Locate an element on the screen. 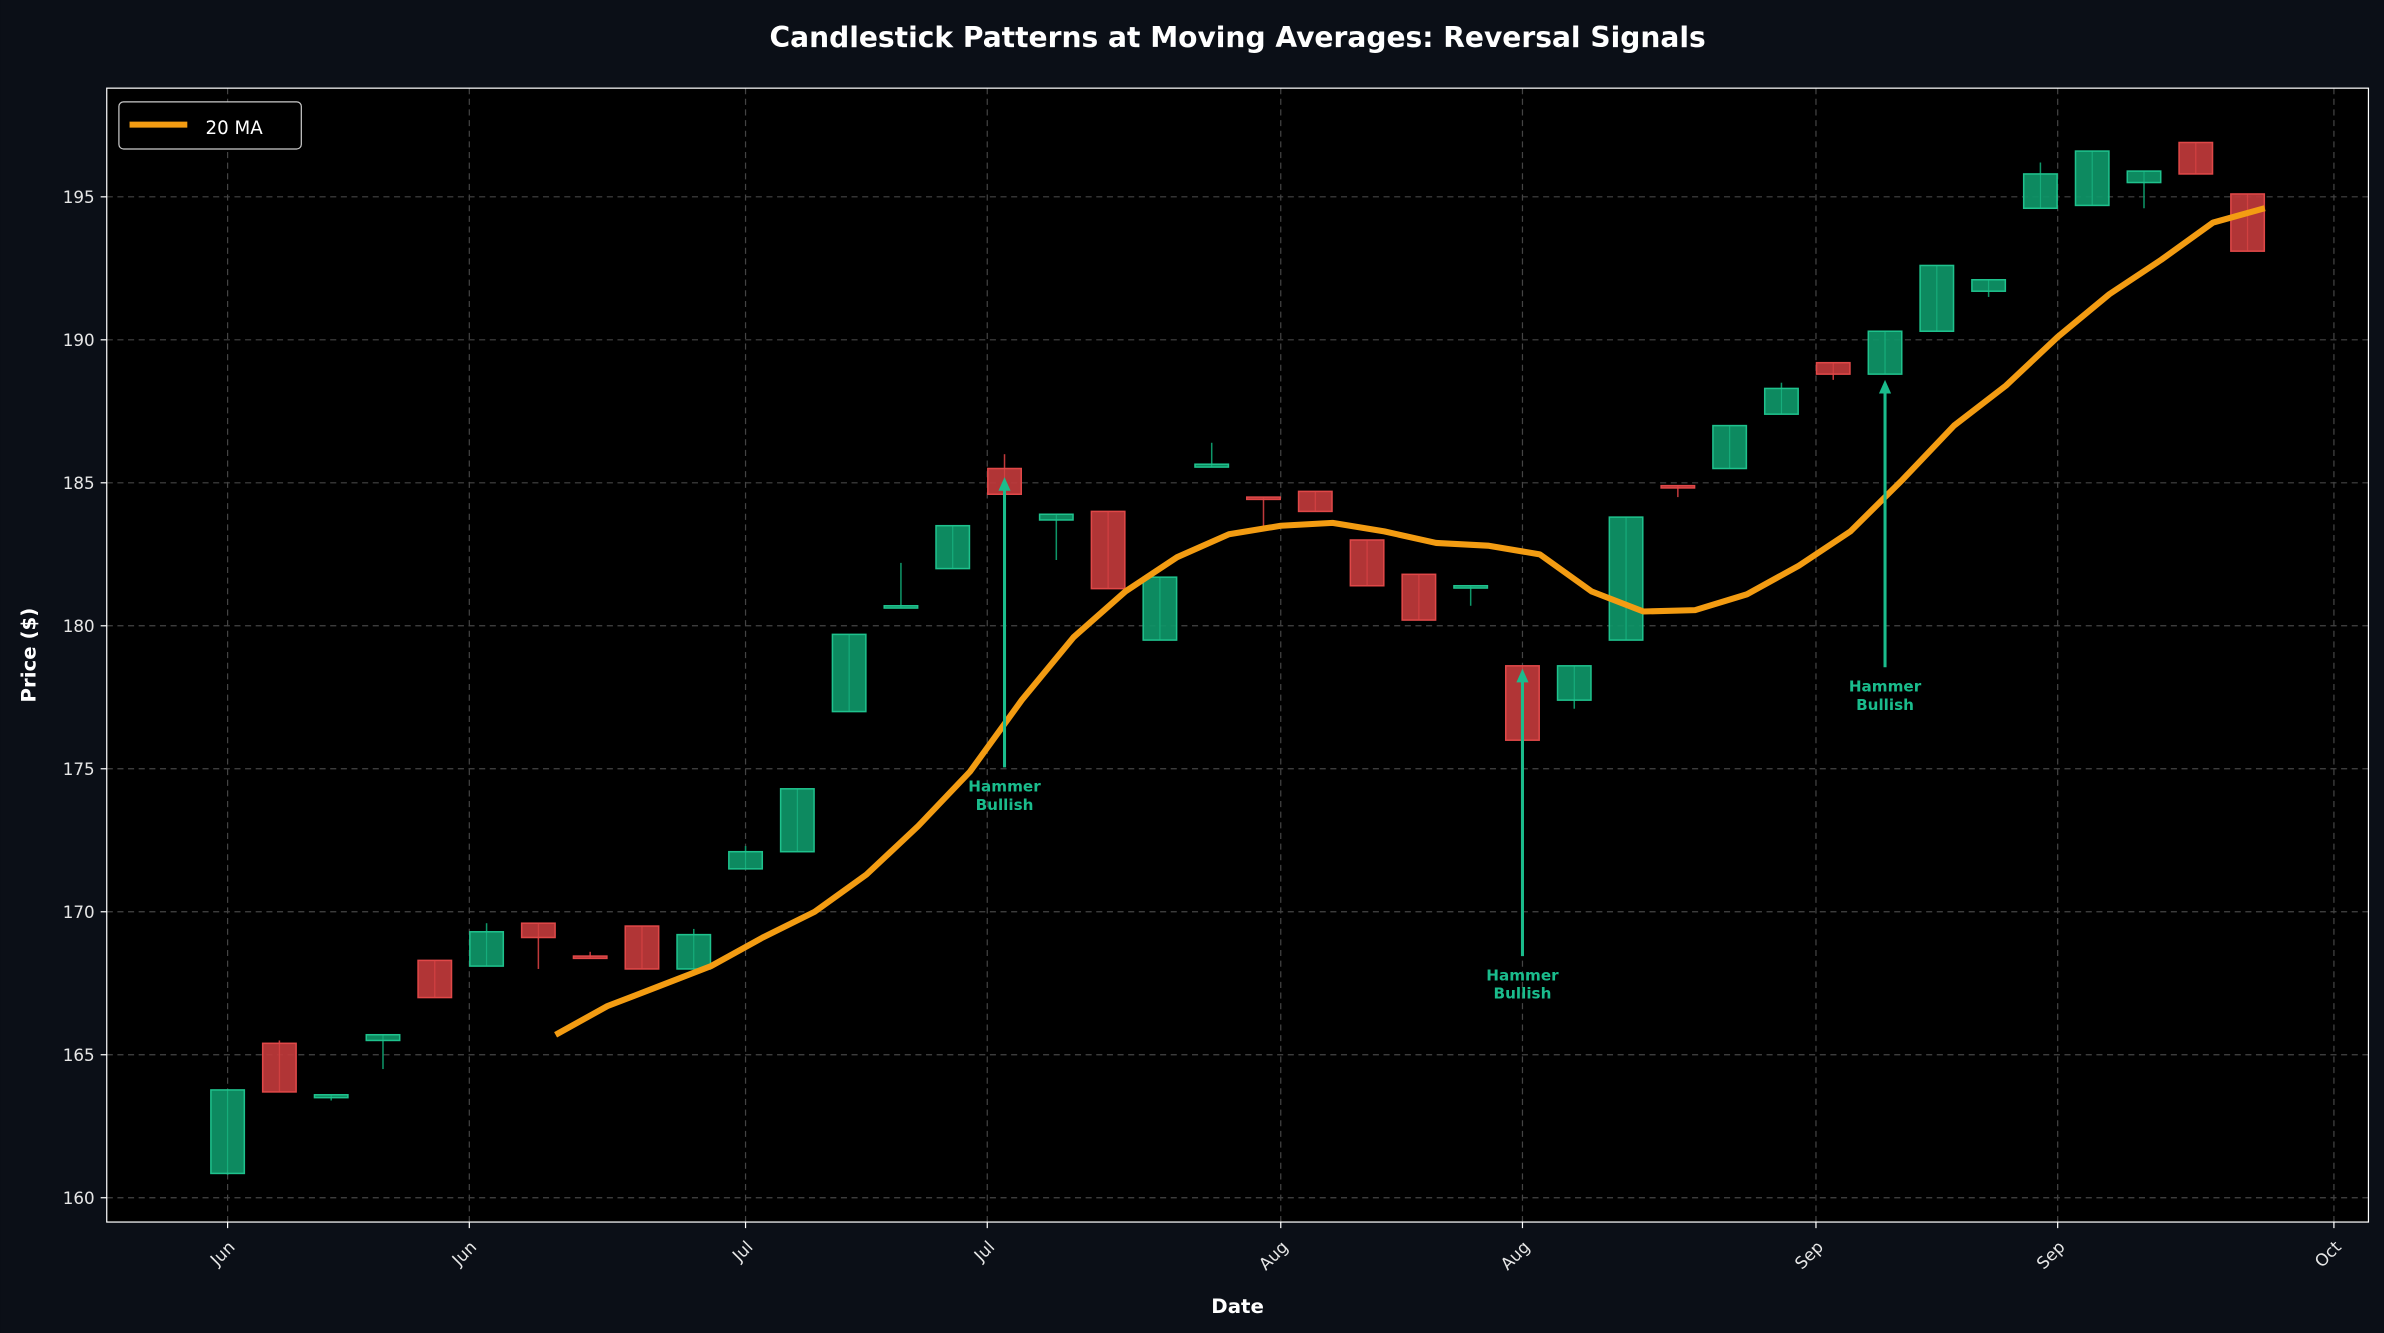  y-tick-label: 190 is located at coordinates (79, 340).